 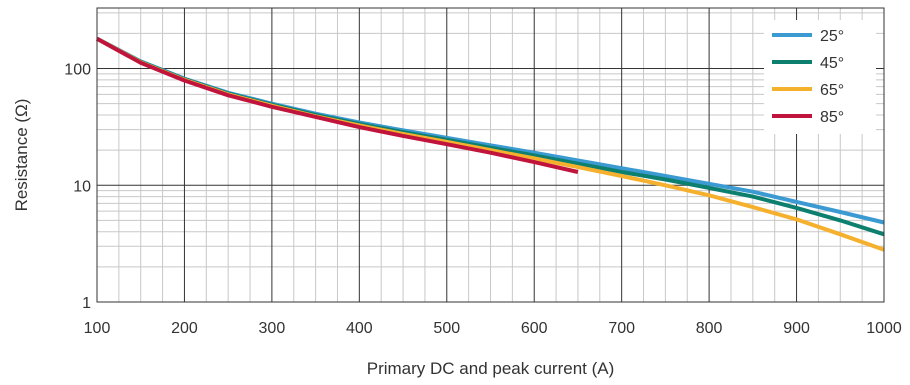 I want to click on x-tick-label: 700, so click(x=621, y=328).